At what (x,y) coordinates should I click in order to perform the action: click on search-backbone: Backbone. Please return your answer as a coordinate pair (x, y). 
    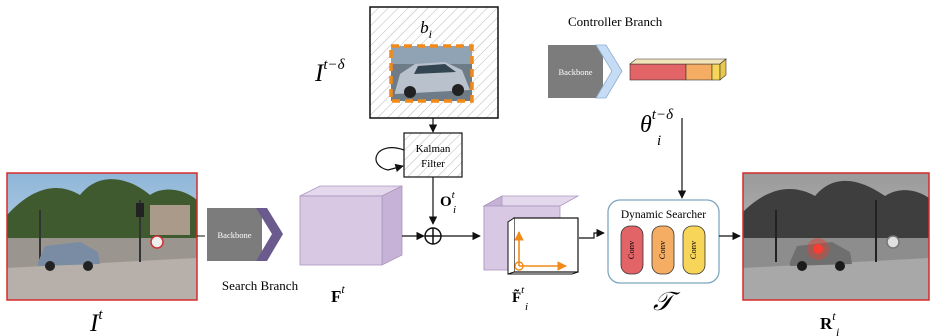
    Looking at the image, I should click on (234, 234).